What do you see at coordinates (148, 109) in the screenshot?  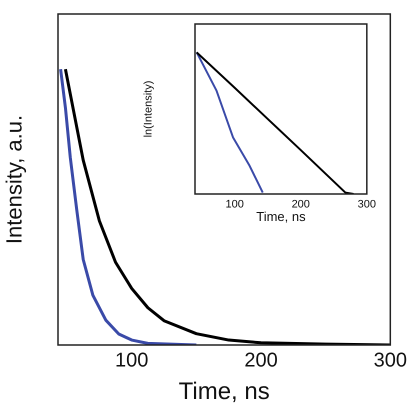 I see `y-axis-title: ln(Intensity)` at bounding box center [148, 109].